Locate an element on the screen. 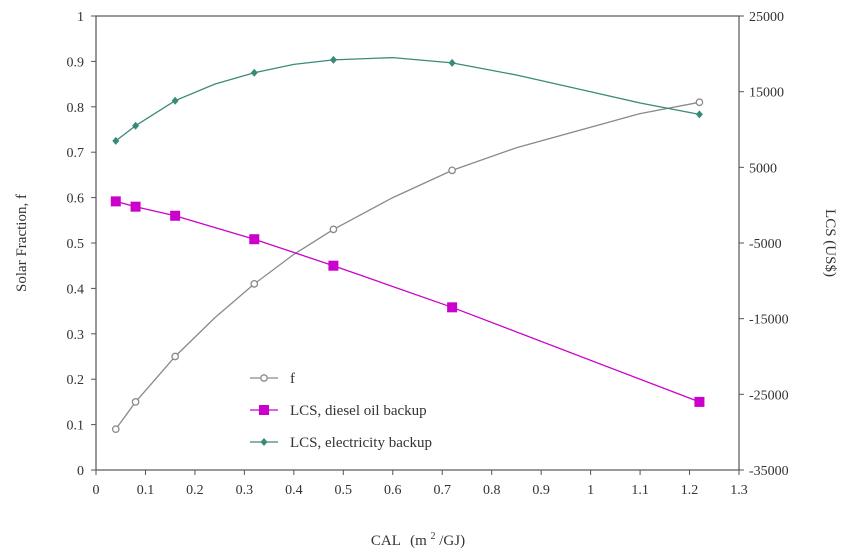  x-tick-label: 1.1 is located at coordinates (640, 490).